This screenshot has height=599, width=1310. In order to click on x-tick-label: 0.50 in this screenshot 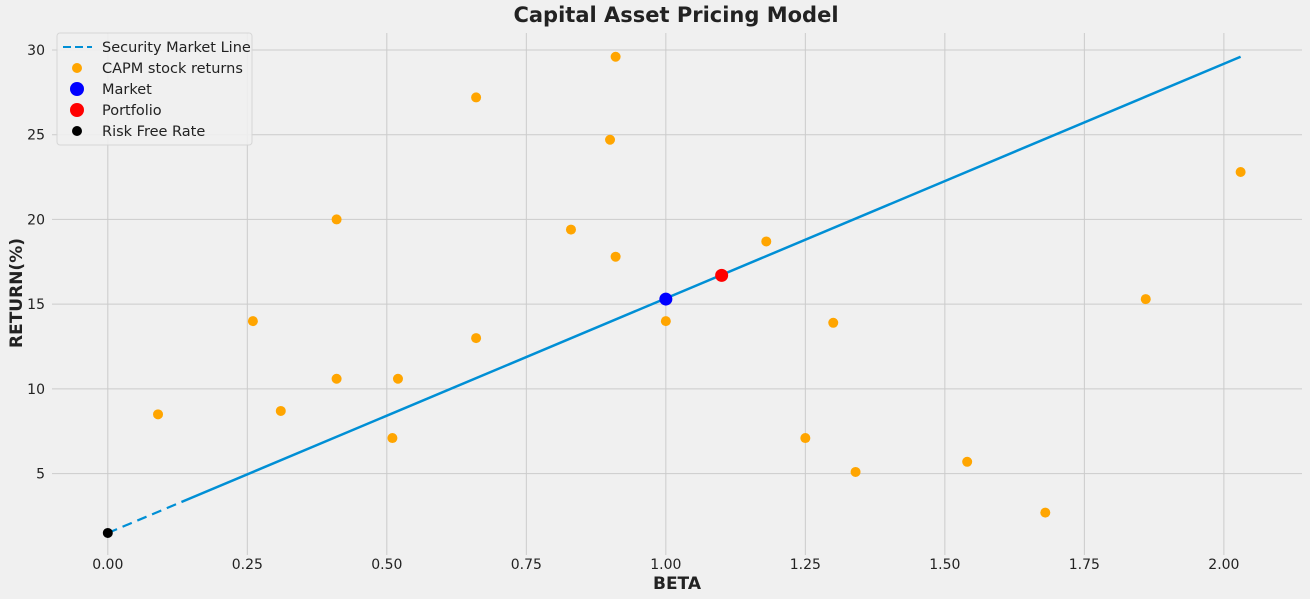, I will do `click(386, 565)`.